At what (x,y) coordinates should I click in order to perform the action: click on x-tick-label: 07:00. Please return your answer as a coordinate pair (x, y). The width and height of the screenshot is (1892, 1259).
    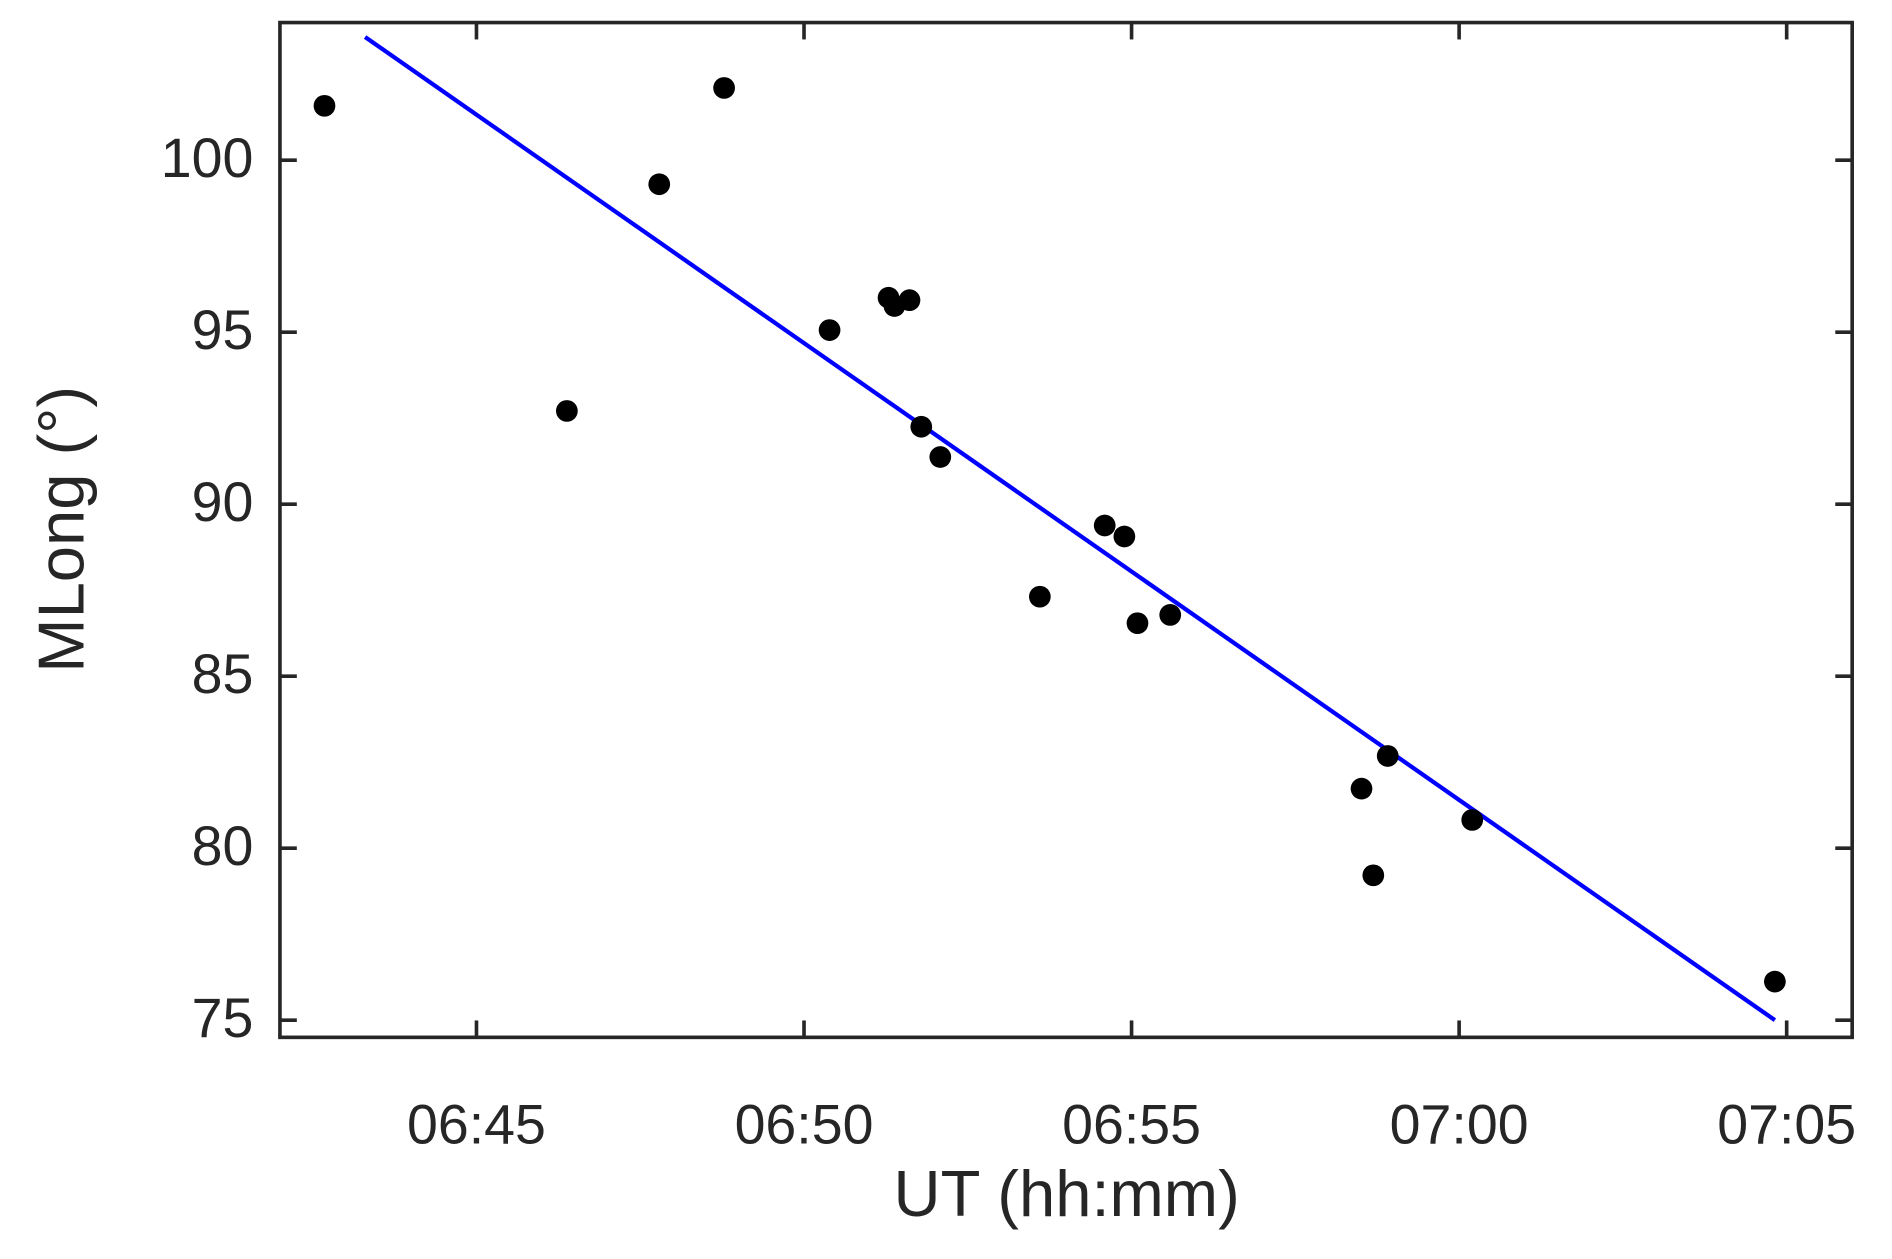
    Looking at the image, I should click on (1459, 1125).